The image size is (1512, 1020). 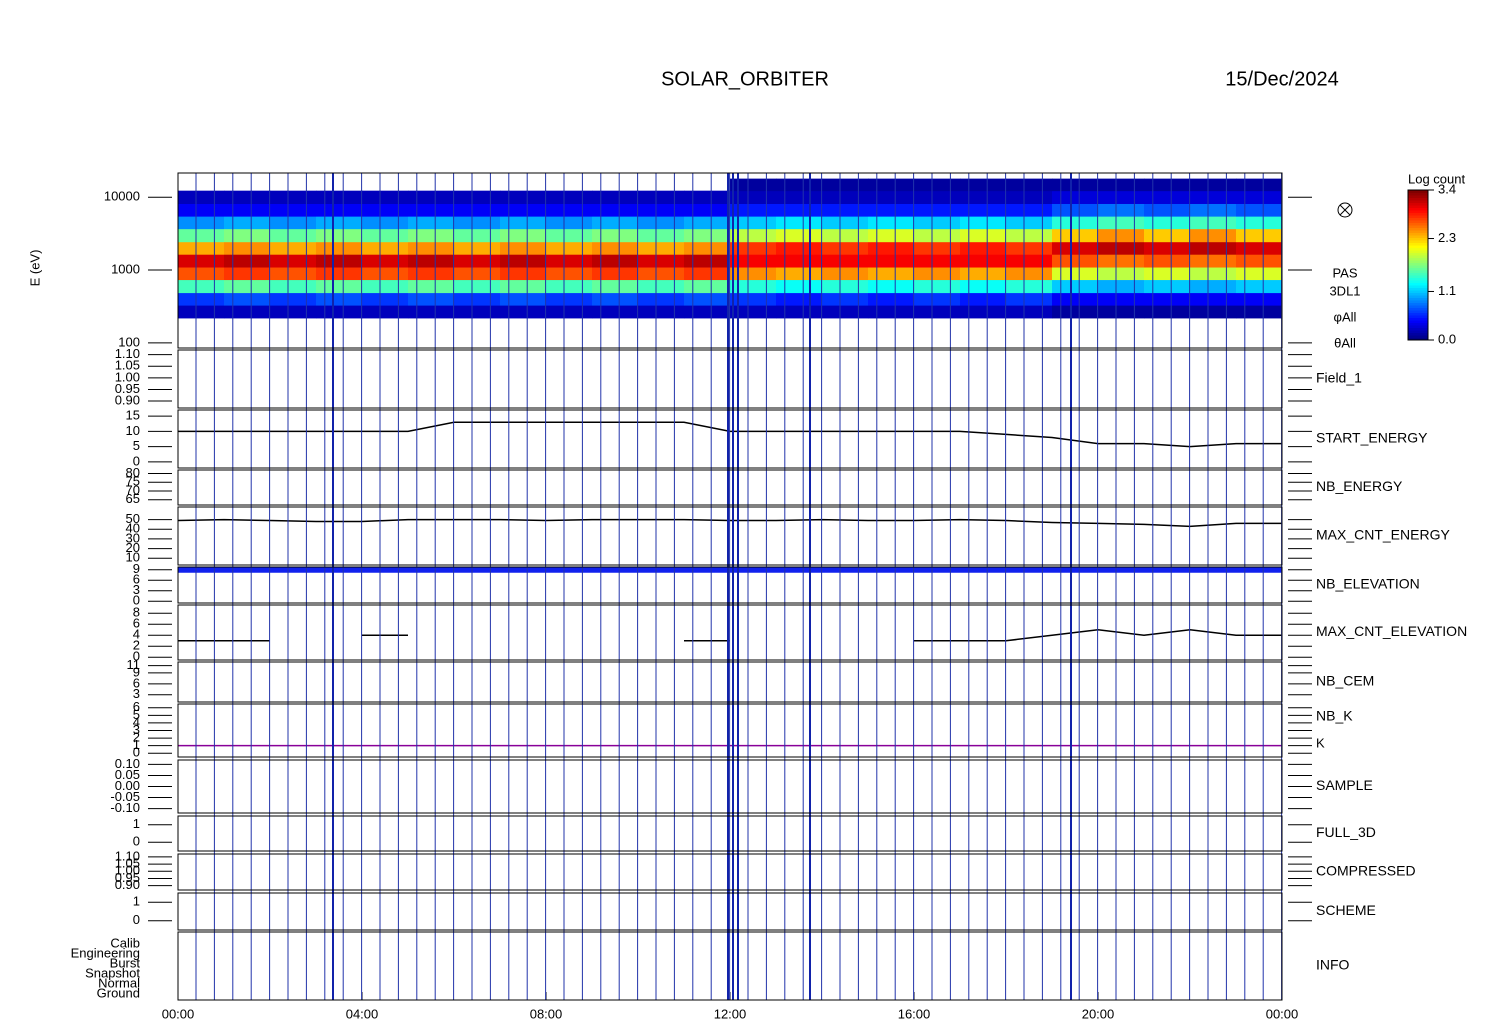 What do you see at coordinates (1345, 316) in the screenshot?
I see `spectrogram-label: φAll` at bounding box center [1345, 316].